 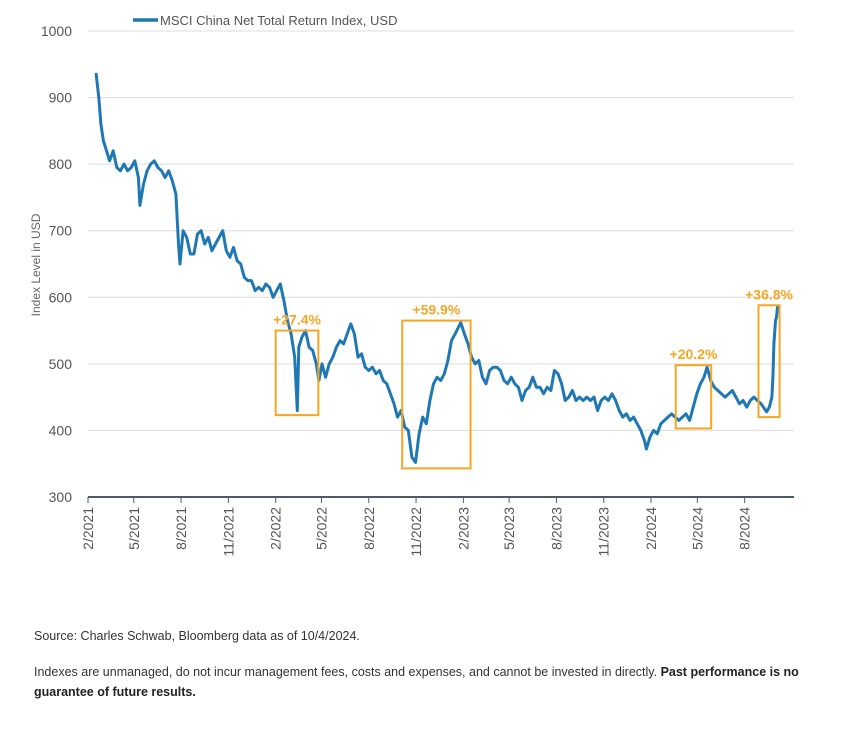 What do you see at coordinates (56, 264) in the screenshot?
I see `y-axis-ticks: 300 400 500 600 700 800 900 1000` at bounding box center [56, 264].